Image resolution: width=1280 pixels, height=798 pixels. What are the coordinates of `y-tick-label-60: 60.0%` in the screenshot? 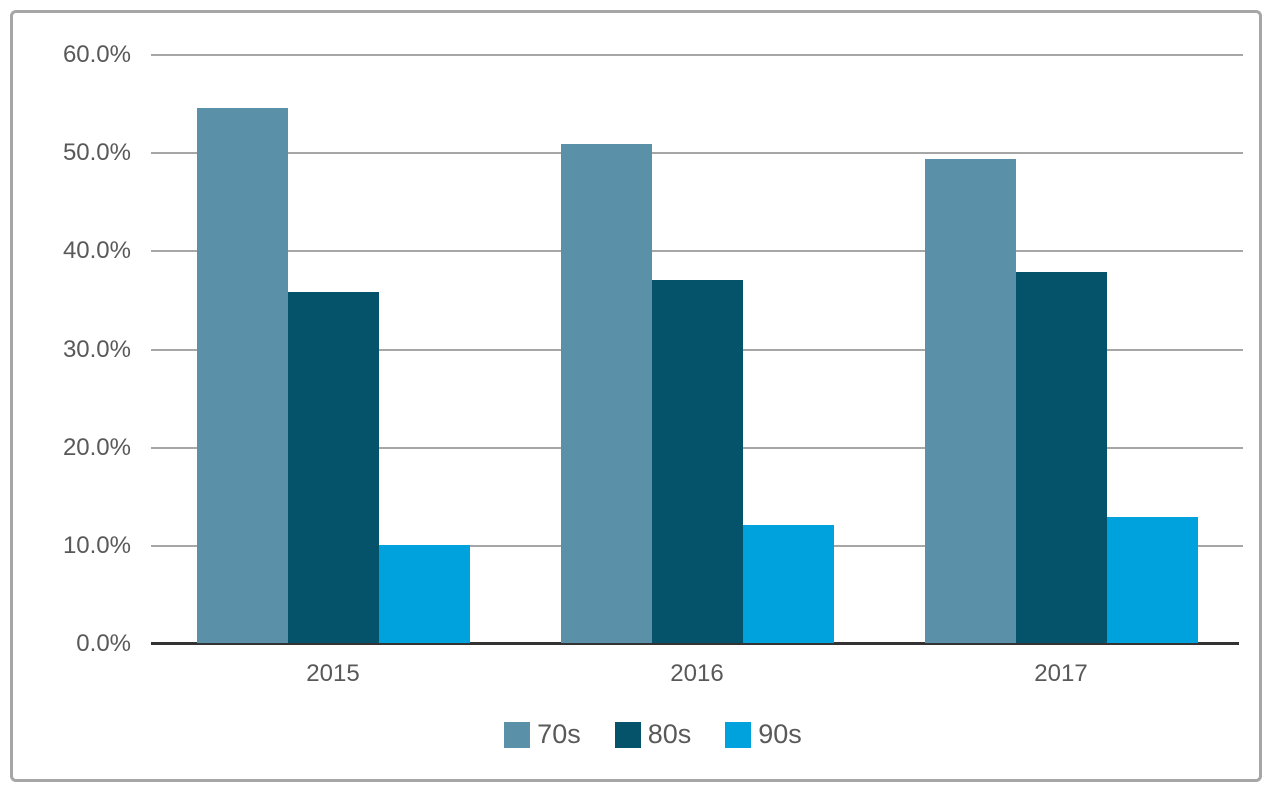 It's located at (96, 54).